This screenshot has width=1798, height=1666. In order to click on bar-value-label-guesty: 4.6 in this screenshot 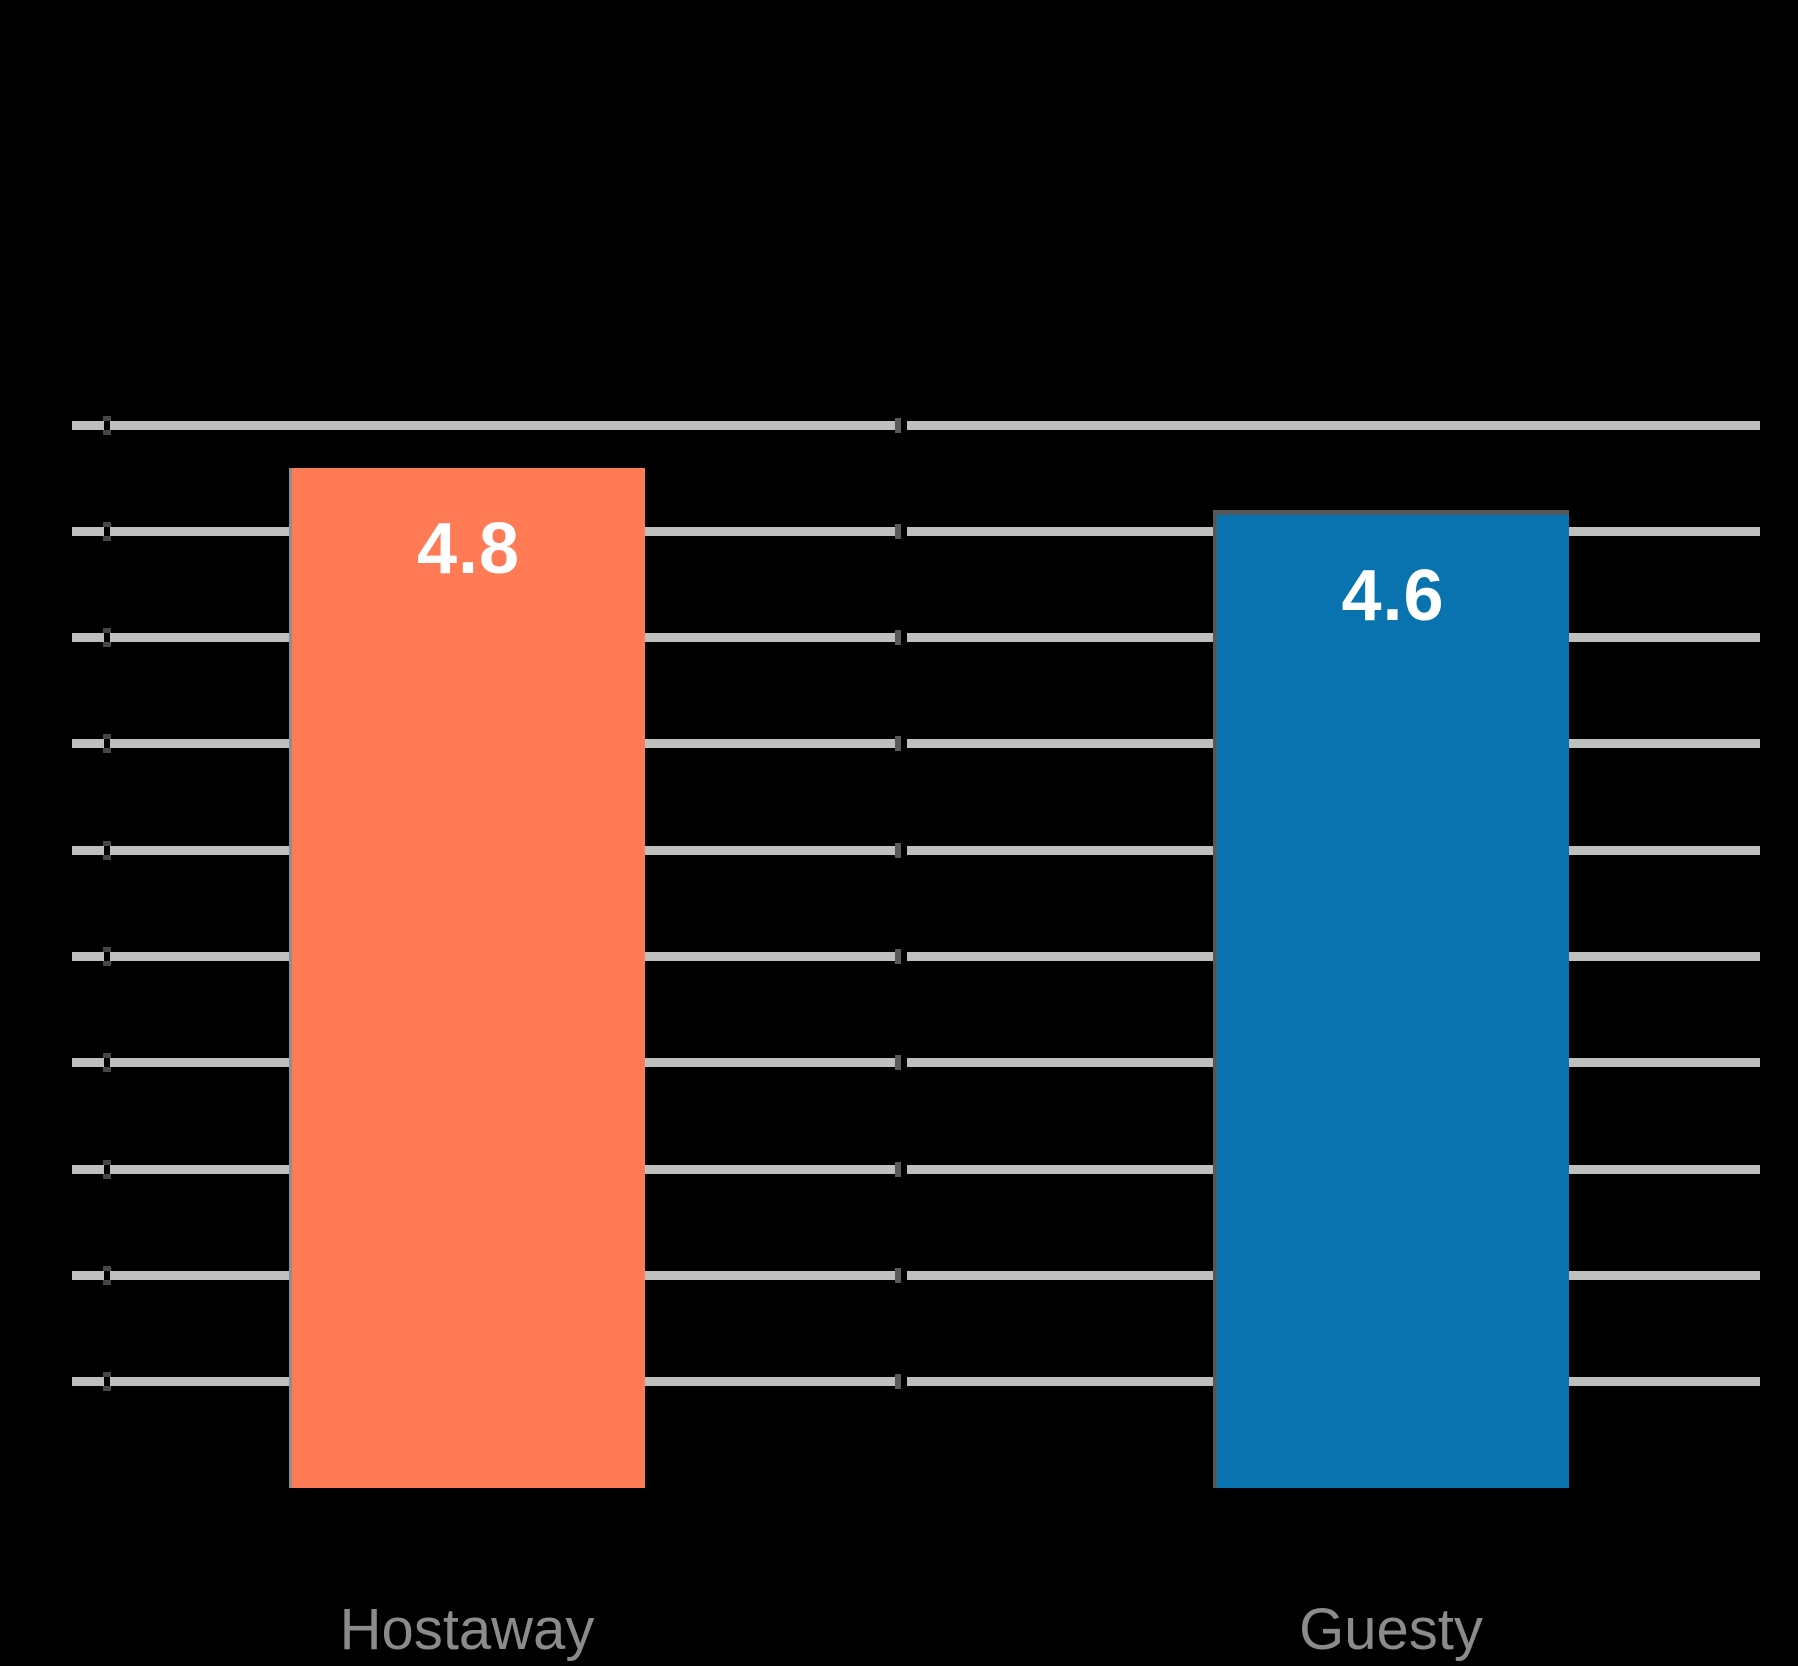, I will do `click(1393, 596)`.